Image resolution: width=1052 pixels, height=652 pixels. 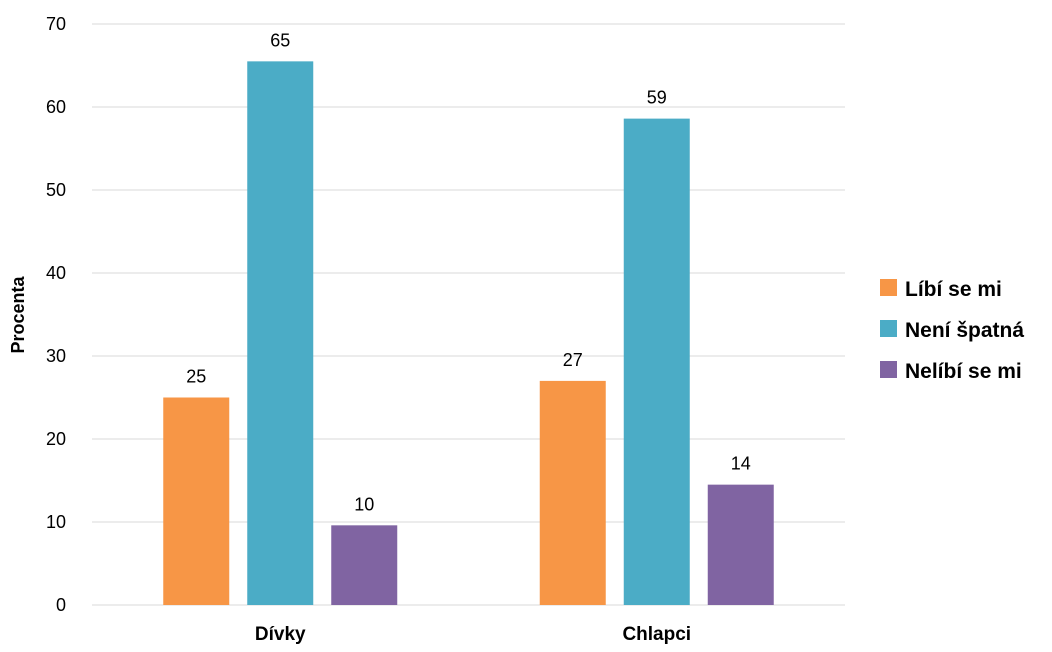 I want to click on bar-Chlapci-Nelíbí se mi, so click(x=740, y=544).